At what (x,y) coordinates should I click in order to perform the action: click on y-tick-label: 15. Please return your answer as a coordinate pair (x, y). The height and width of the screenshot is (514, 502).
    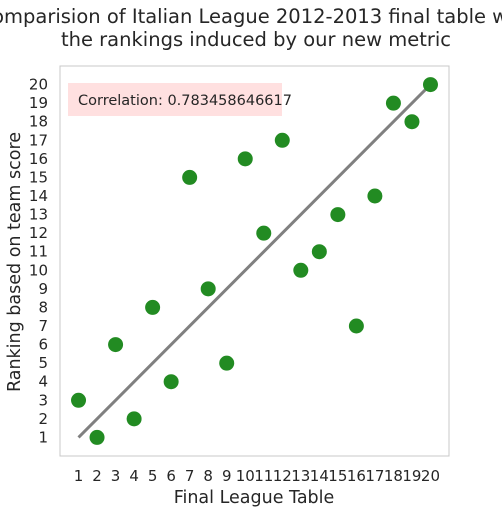
    Looking at the image, I should click on (38, 177).